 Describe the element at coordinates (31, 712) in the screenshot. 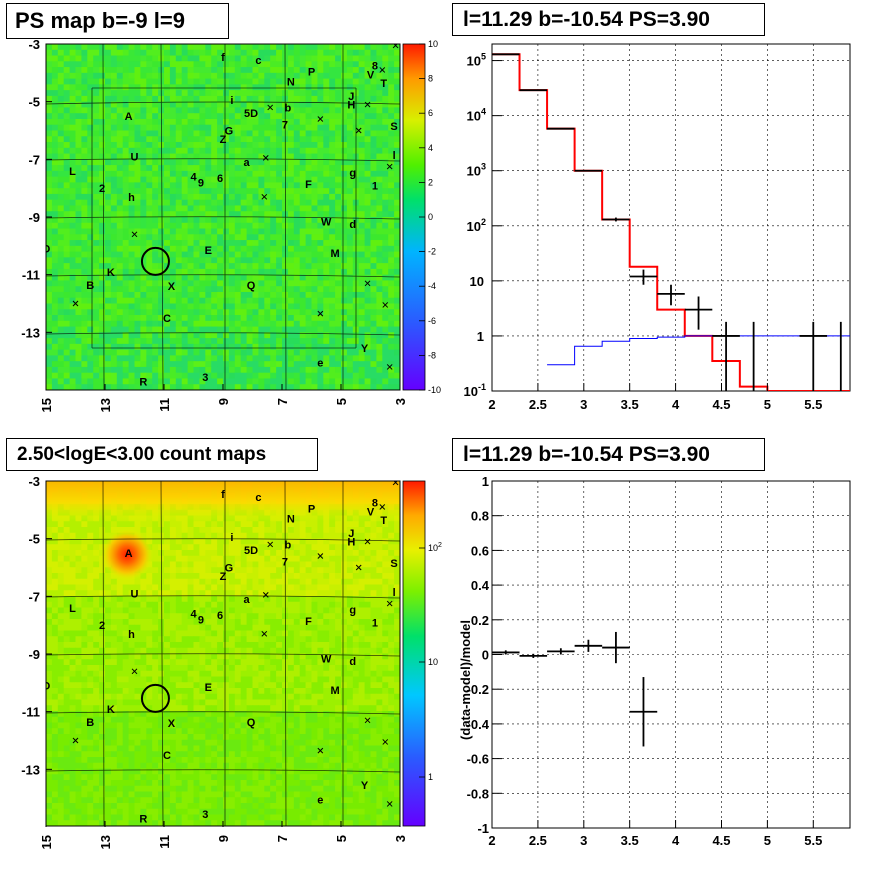

I see `map-y-tick-label: -11` at that location.